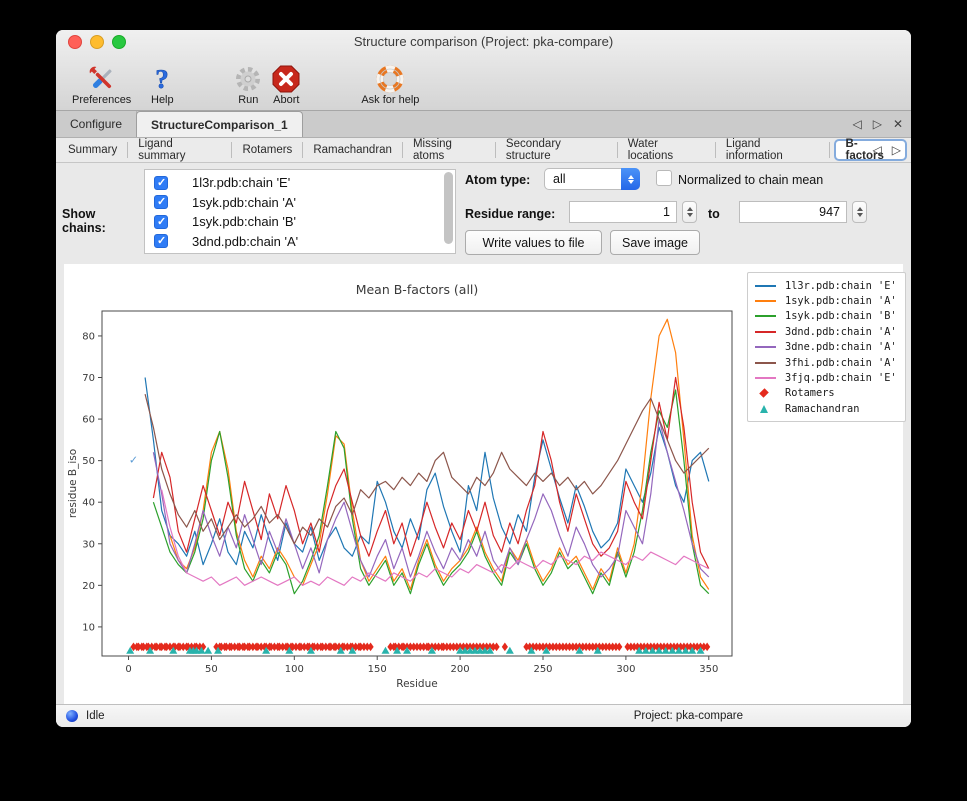 The image size is (967, 801). Describe the element at coordinates (841, 378) in the screenshot. I see `legend-label: 3fjq.pdb:chain 'E'` at that location.